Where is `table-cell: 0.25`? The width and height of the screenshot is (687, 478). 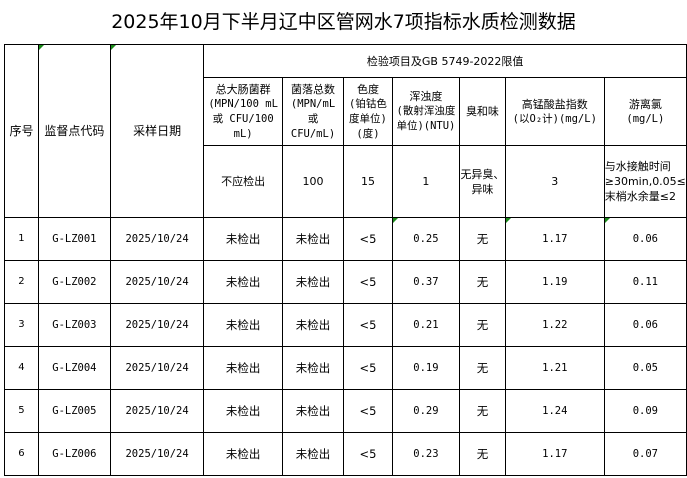 table-cell: 0.25 is located at coordinates (426, 239).